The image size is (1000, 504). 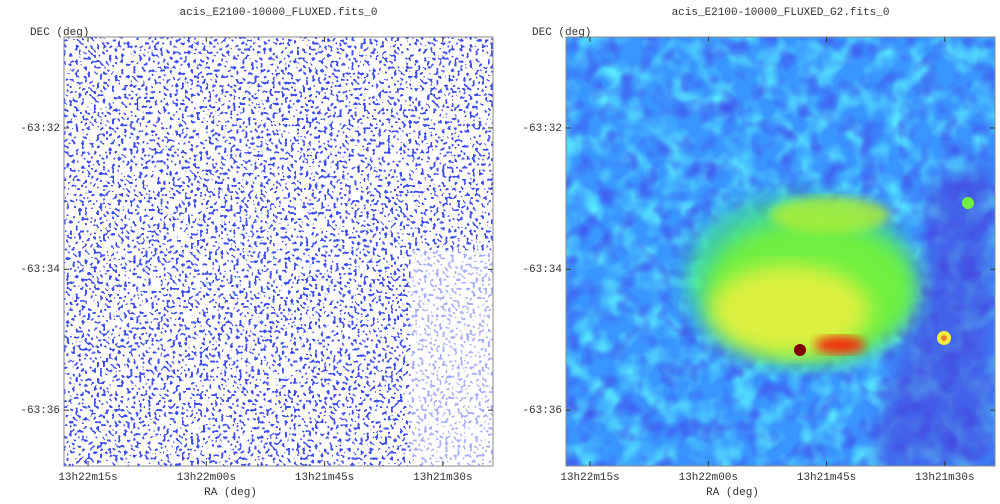 I want to click on chart-title: acis_E2100-10000_FLUXED_G2.fits_0, so click(x=781, y=13).